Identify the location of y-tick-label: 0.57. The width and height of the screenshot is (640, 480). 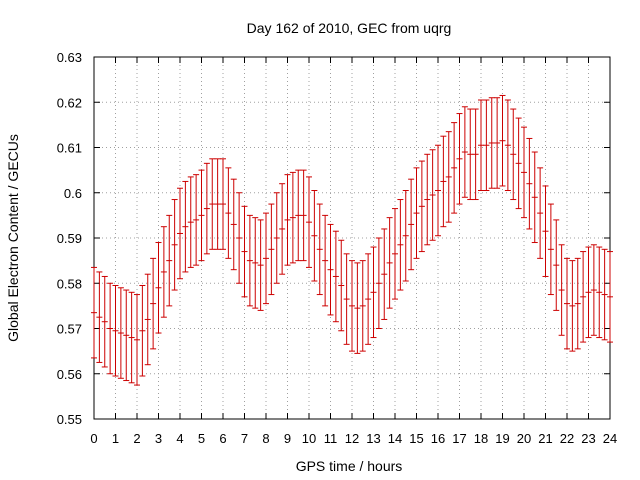
(69, 329).